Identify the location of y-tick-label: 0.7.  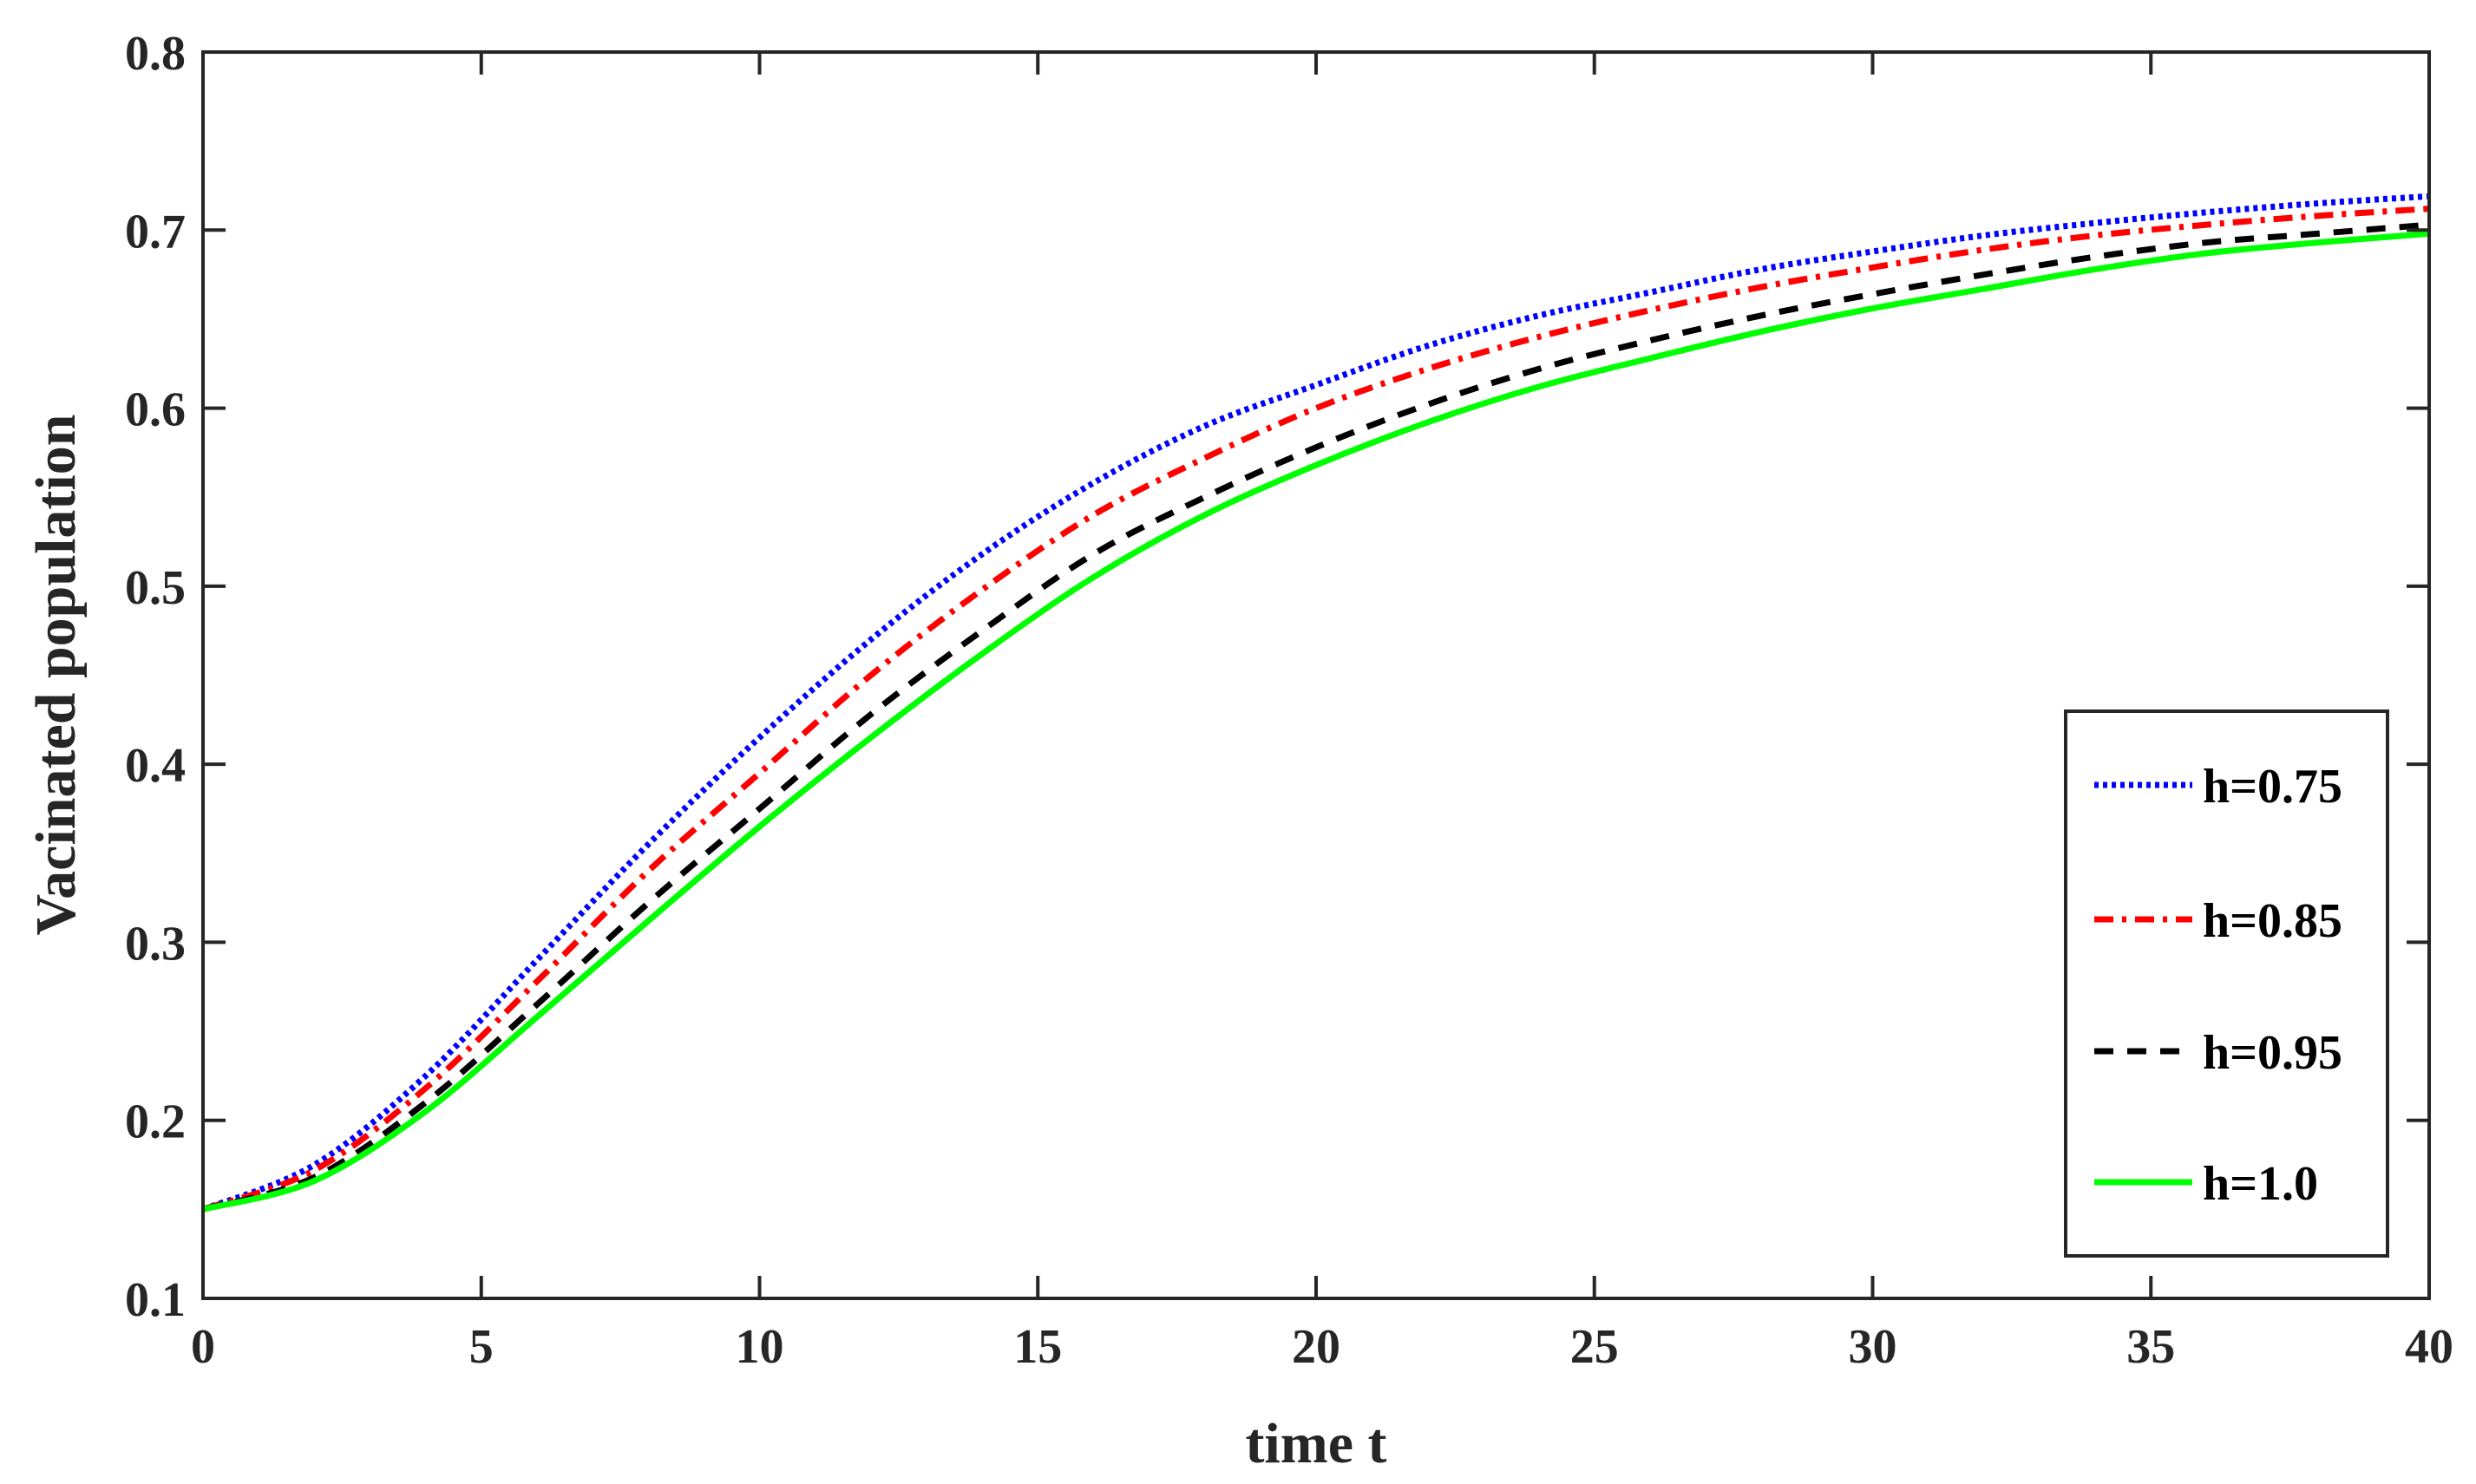
(156, 232).